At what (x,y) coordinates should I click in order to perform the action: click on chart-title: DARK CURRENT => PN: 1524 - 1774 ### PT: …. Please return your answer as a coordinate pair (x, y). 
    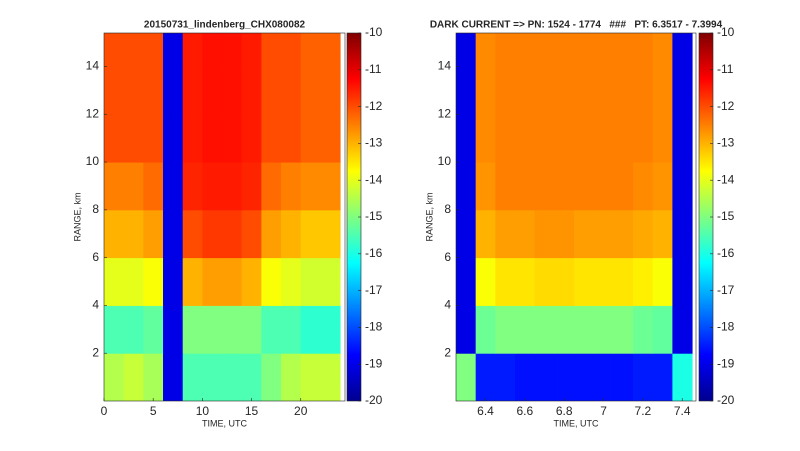
    Looking at the image, I should click on (576, 25).